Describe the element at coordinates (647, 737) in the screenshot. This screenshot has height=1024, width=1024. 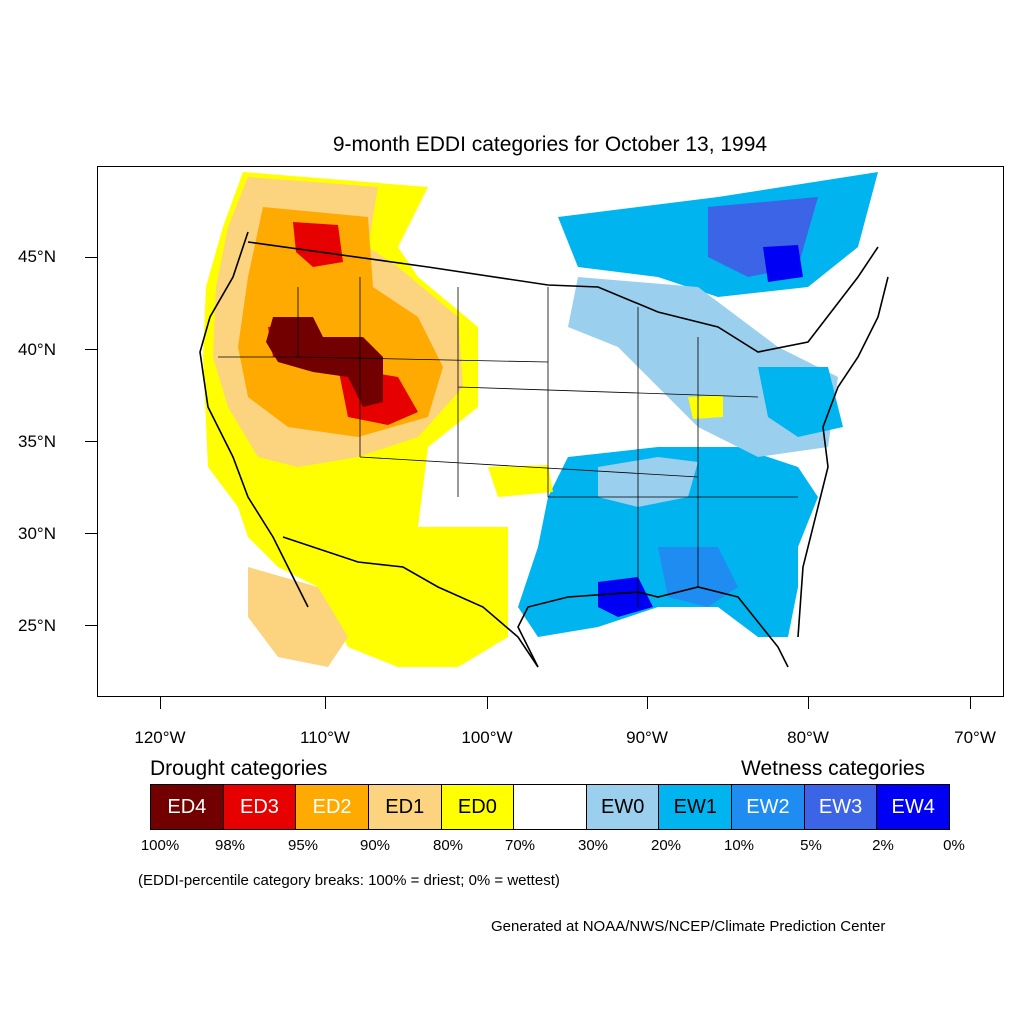
I see `lon-label-90: 90°W` at that location.